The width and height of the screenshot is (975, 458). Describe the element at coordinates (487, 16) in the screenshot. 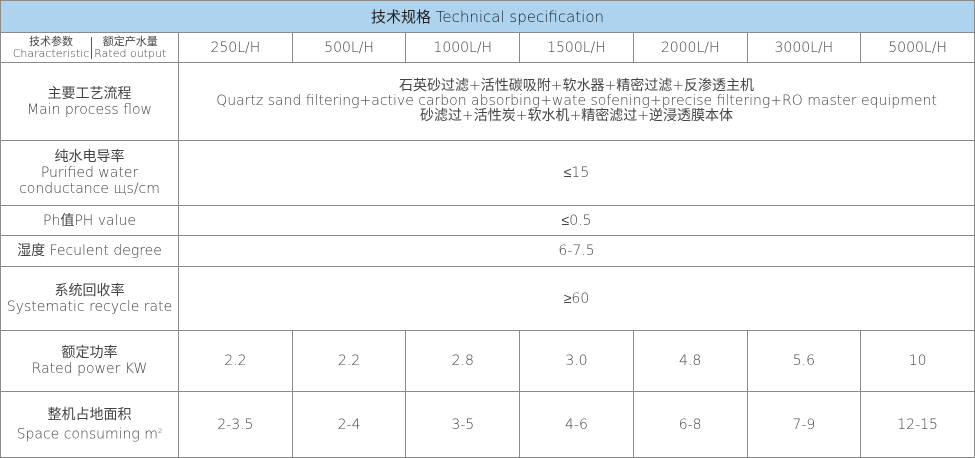

I see `table-title: 技术规格 Technical specification` at that location.